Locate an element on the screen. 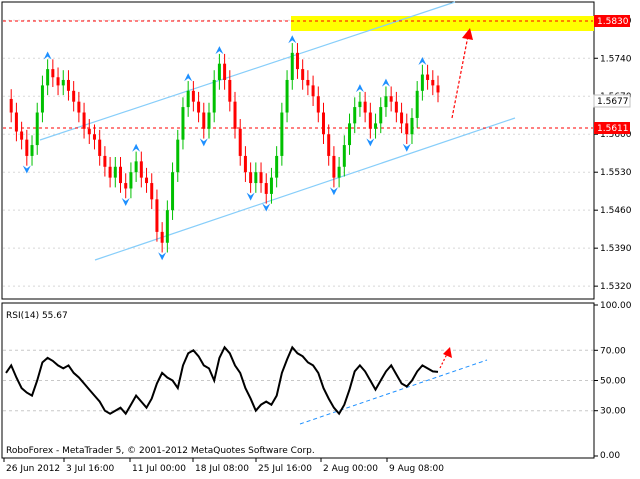  rsi-grid is located at coordinates (298, 380).